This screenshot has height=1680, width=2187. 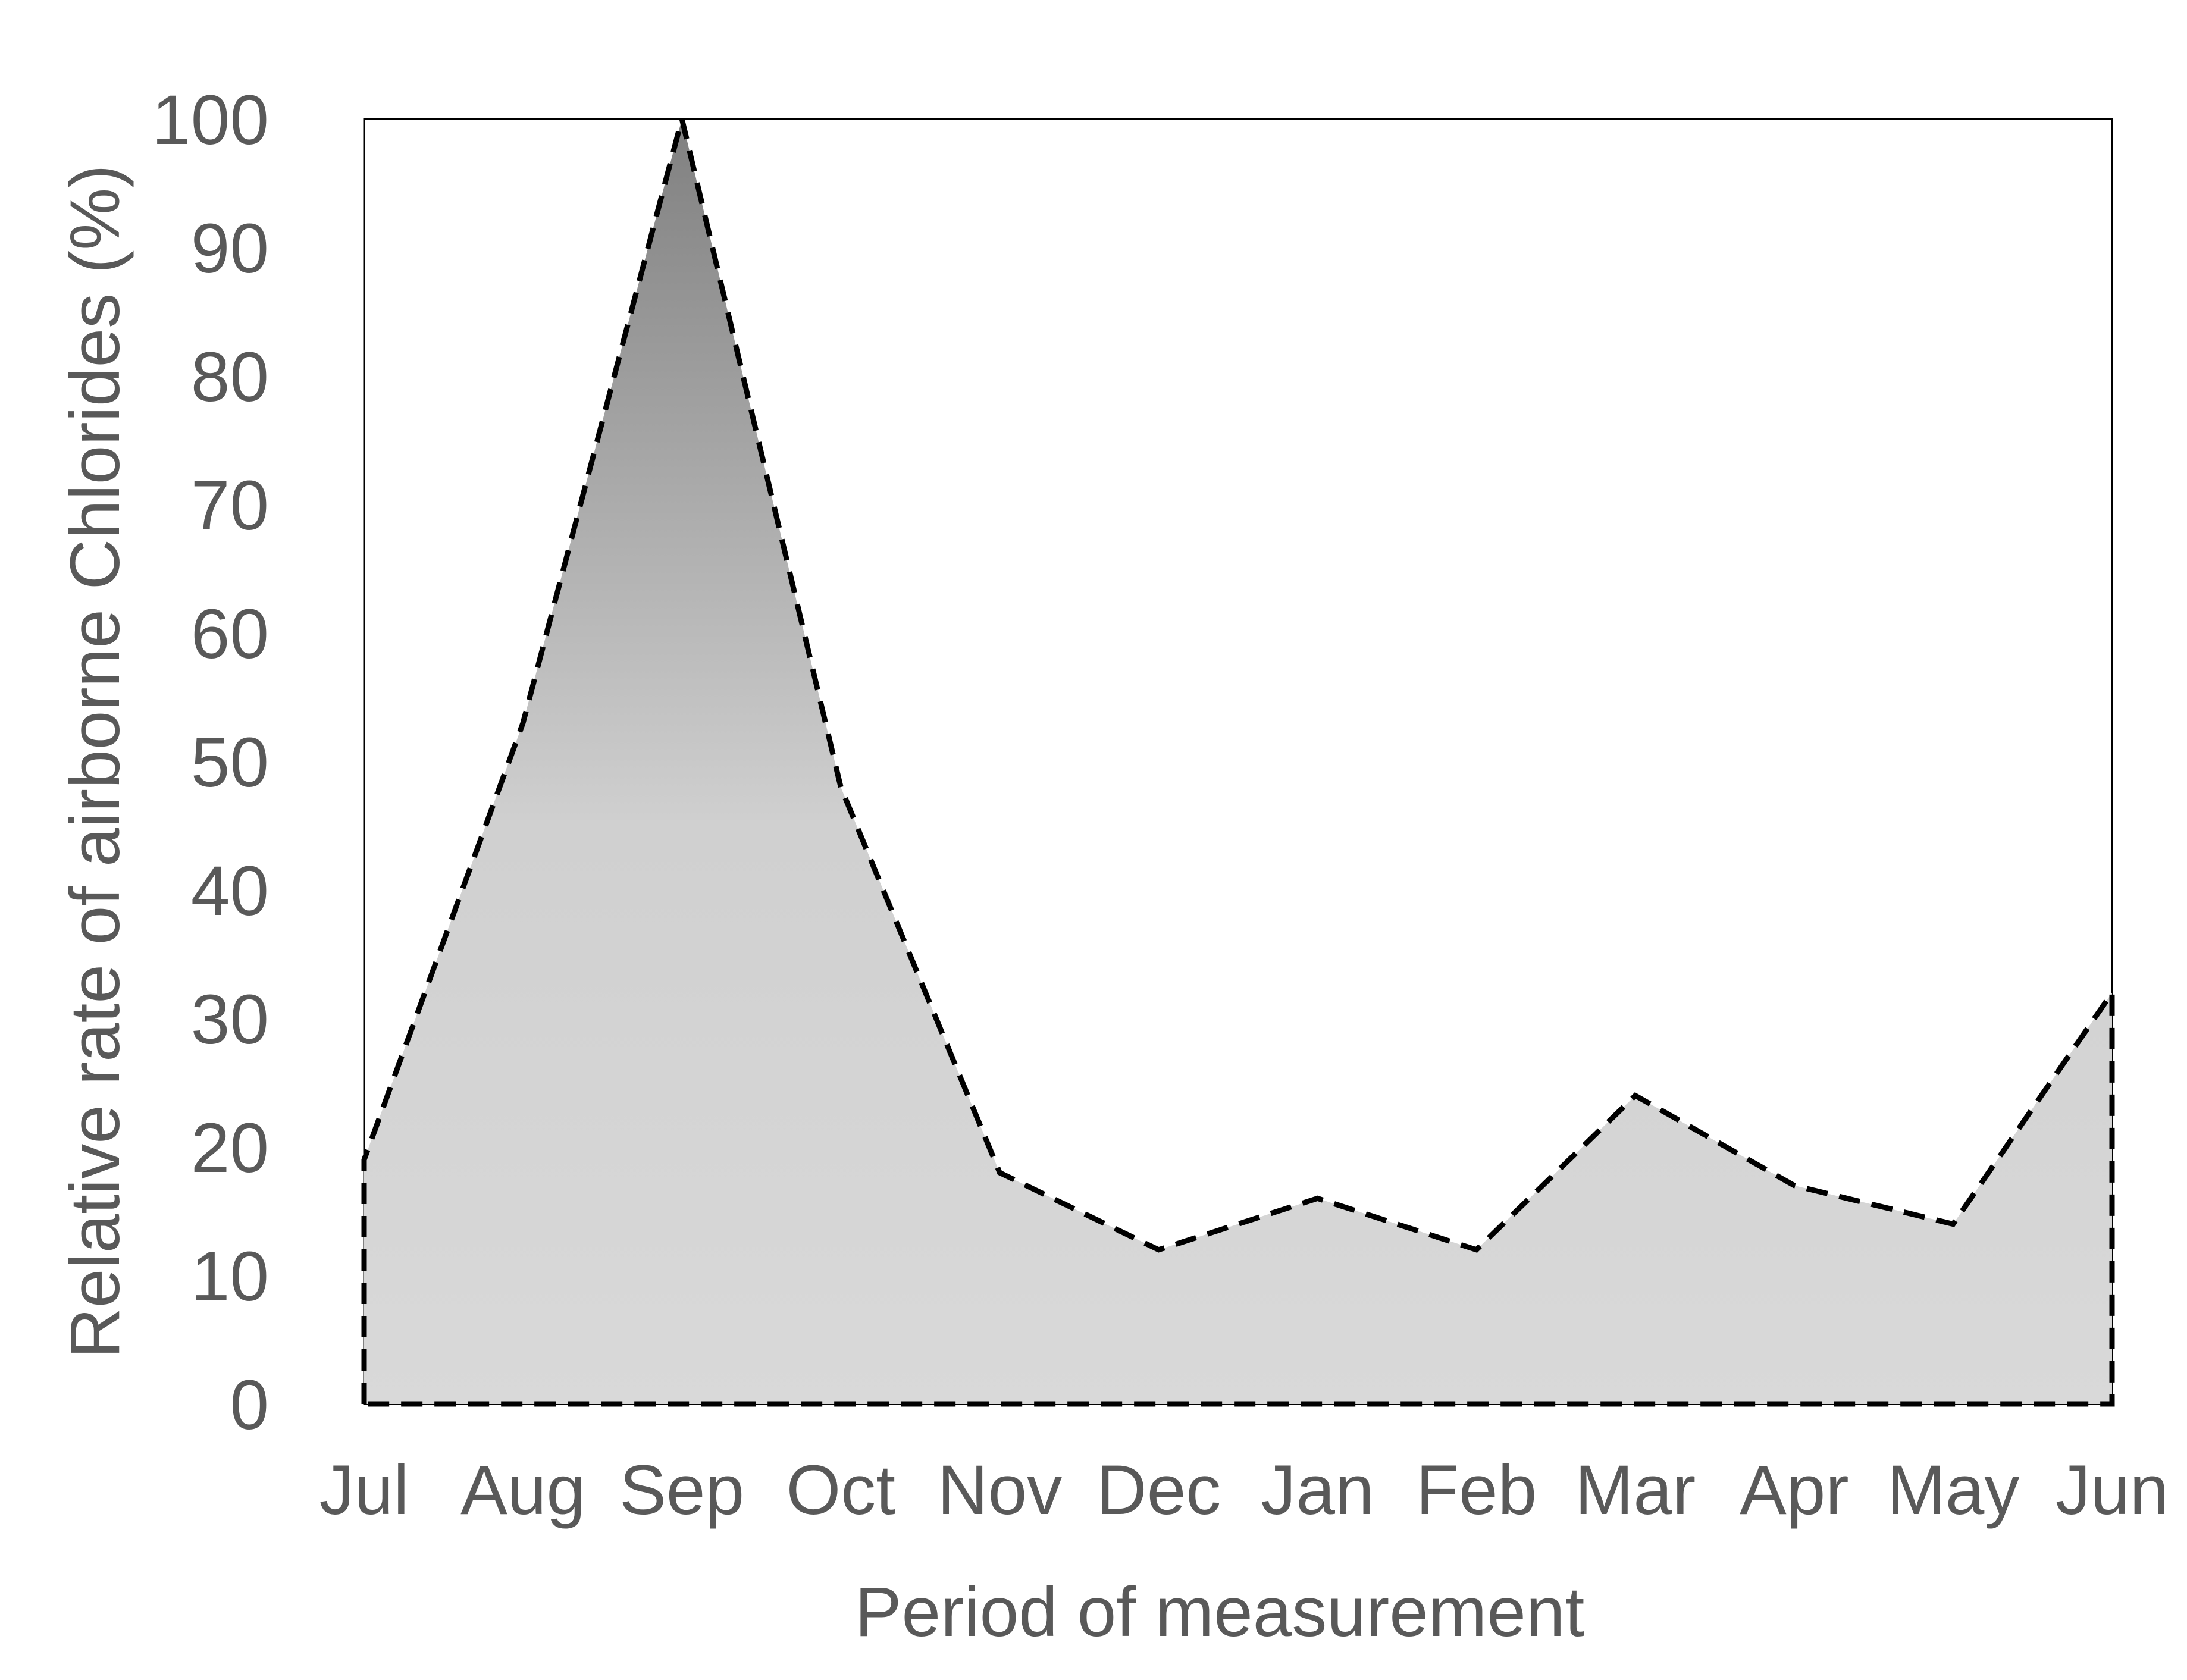 I want to click on x-tick-label-feb: Feb, so click(x=1476, y=1490).